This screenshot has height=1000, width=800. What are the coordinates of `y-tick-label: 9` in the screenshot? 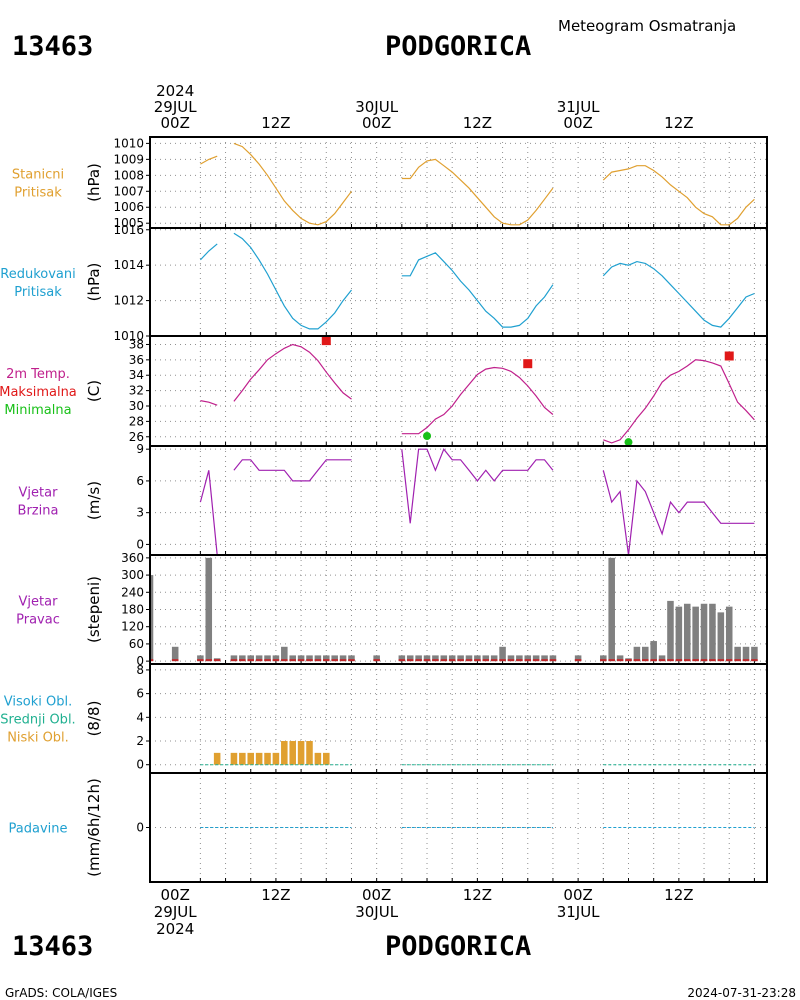 It's located at (140, 449).